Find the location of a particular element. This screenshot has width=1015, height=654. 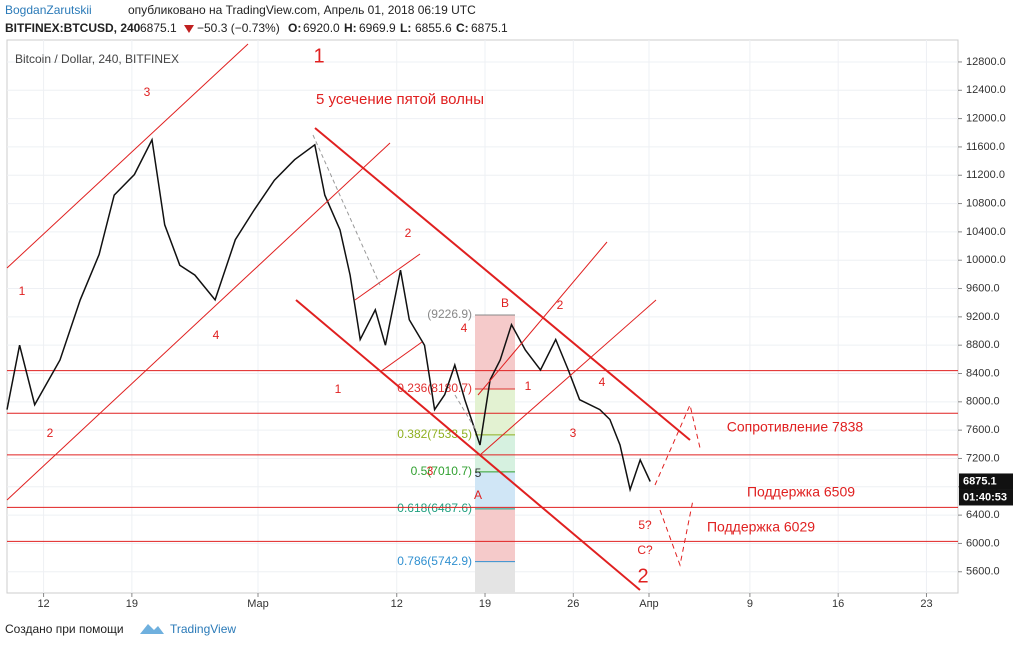

footer-brand: TradingView is located at coordinates (203, 629).